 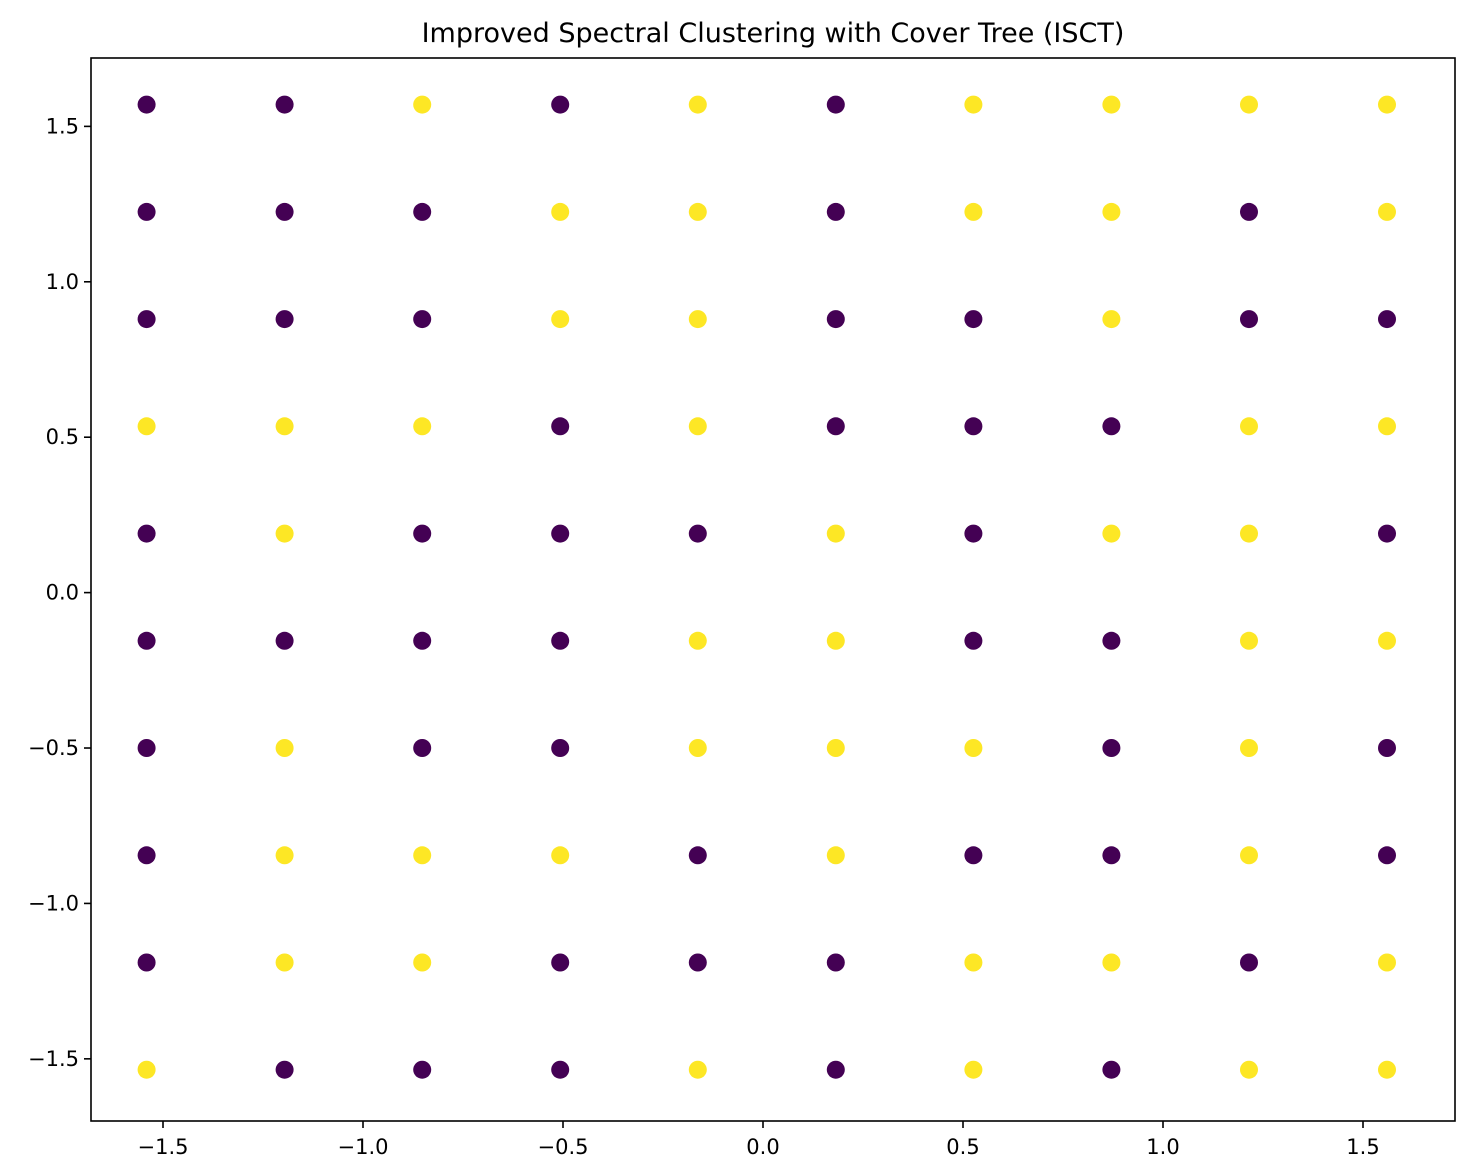 What do you see at coordinates (62, 593) in the screenshot?
I see `y-tick-label: 0.0` at bounding box center [62, 593].